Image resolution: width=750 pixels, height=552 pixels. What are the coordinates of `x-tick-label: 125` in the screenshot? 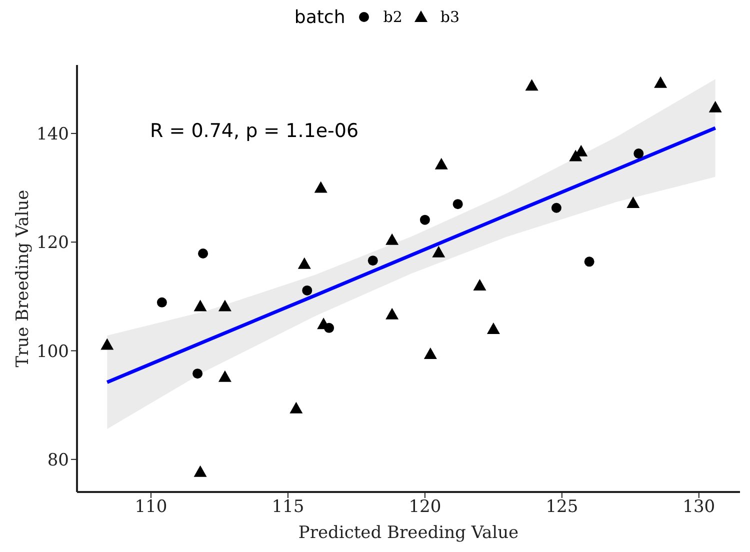 It's located at (562, 507).